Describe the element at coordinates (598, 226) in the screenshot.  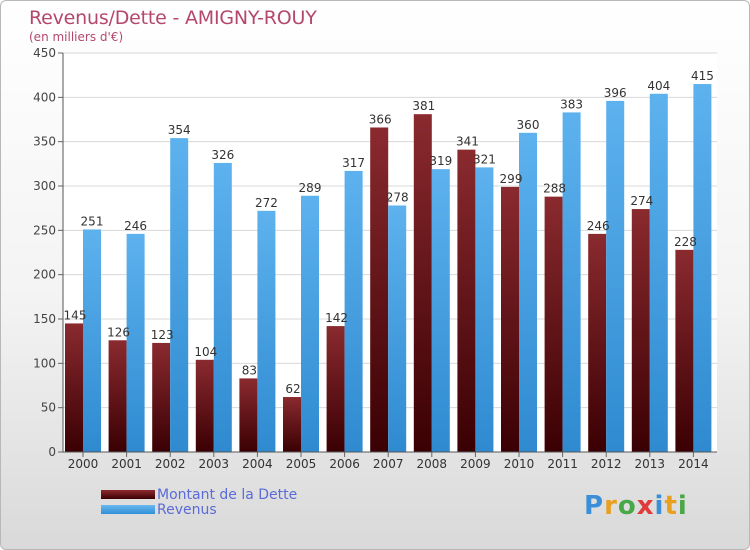
I see `data-label-debt: 246` at that location.